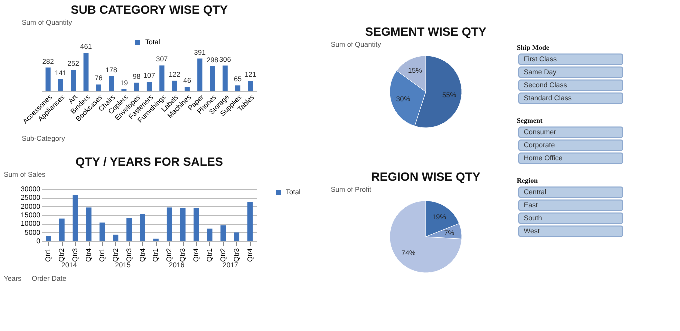 The height and width of the screenshot is (331, 680). What do you see at coordinates (426, 177) in the screenshot?
I see `chart-title: REGION WISE QTY` at bounding box center [426, 177].